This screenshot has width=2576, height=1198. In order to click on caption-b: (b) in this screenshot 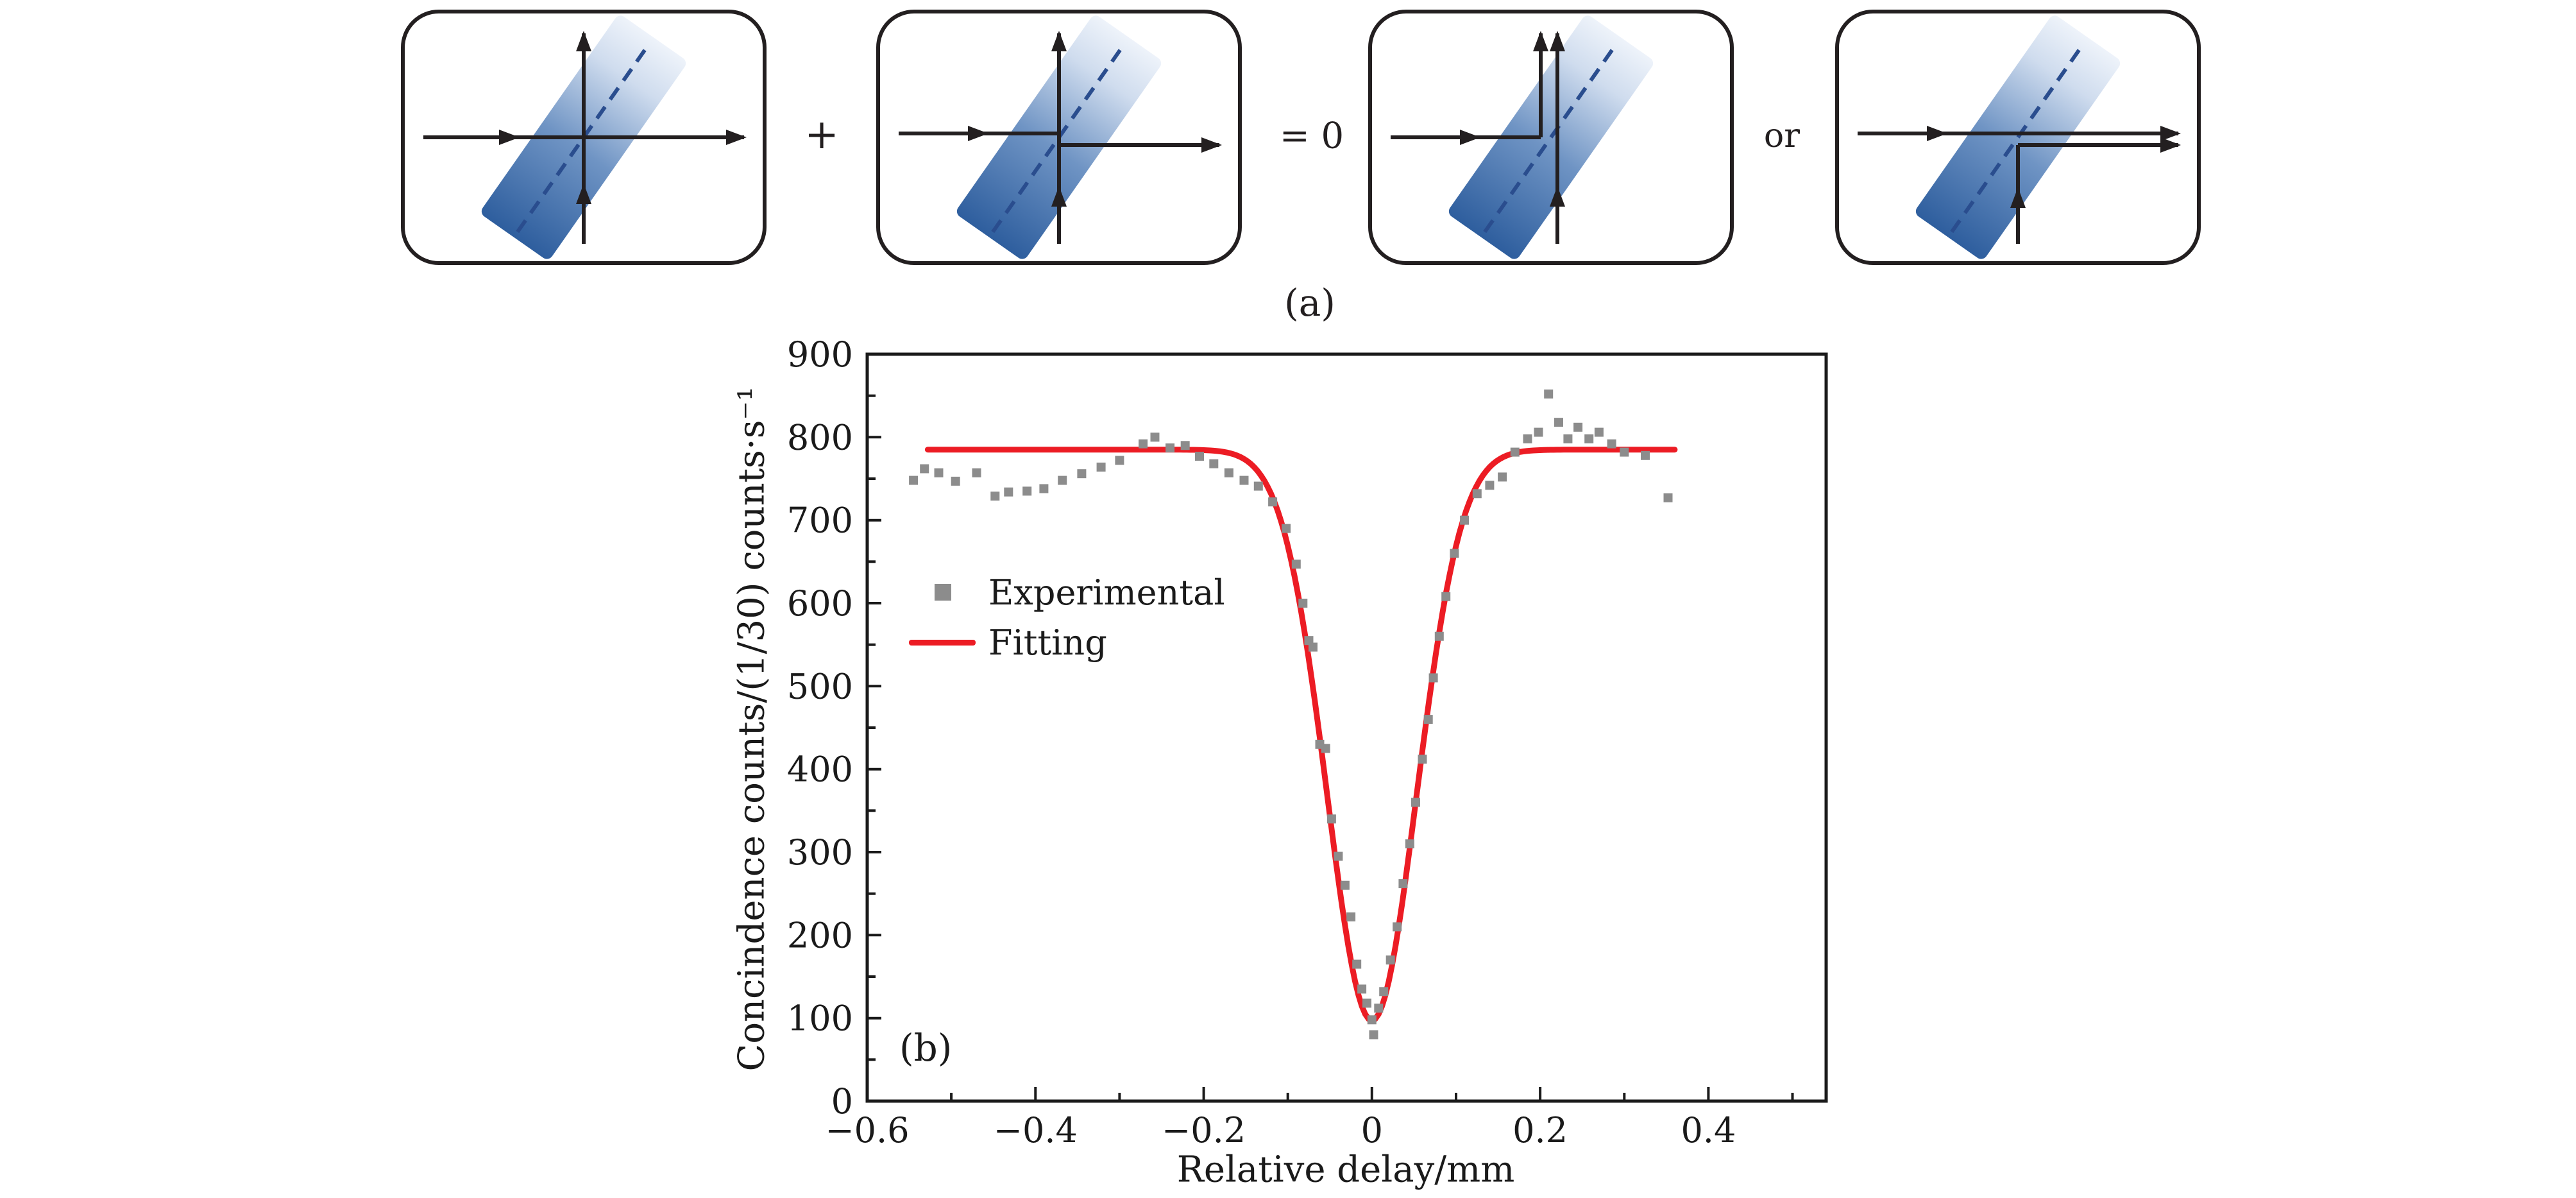, I will do `click(926, 1048)`.